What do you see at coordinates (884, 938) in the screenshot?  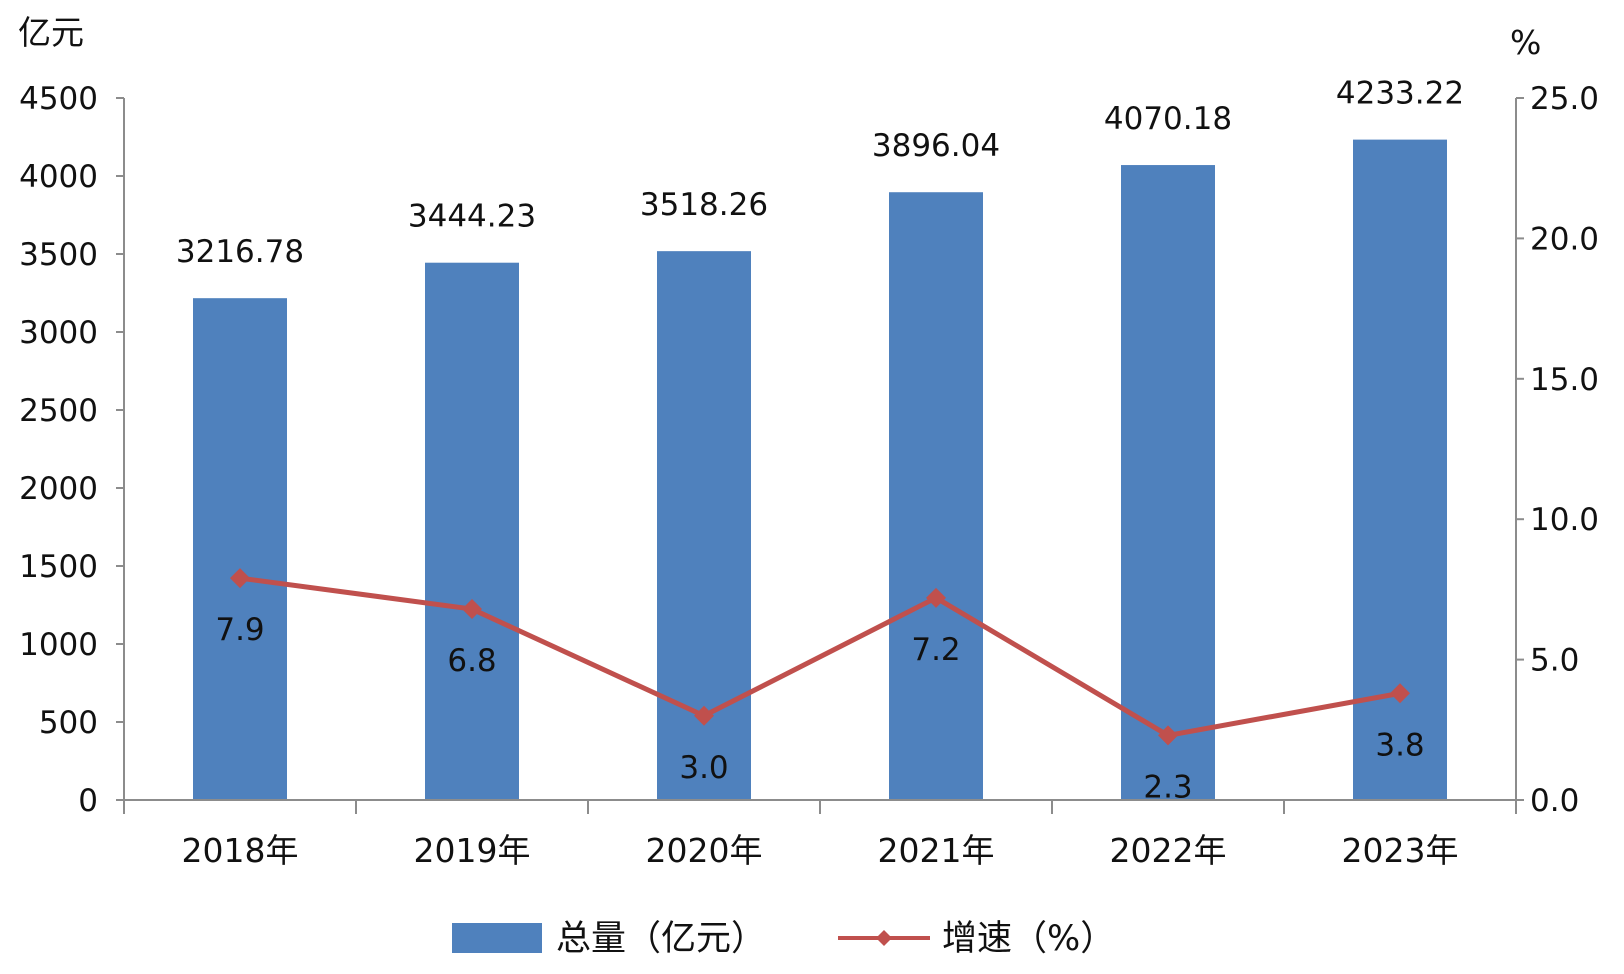 I see `legend-line-marker` at bounding box center [884, 938].